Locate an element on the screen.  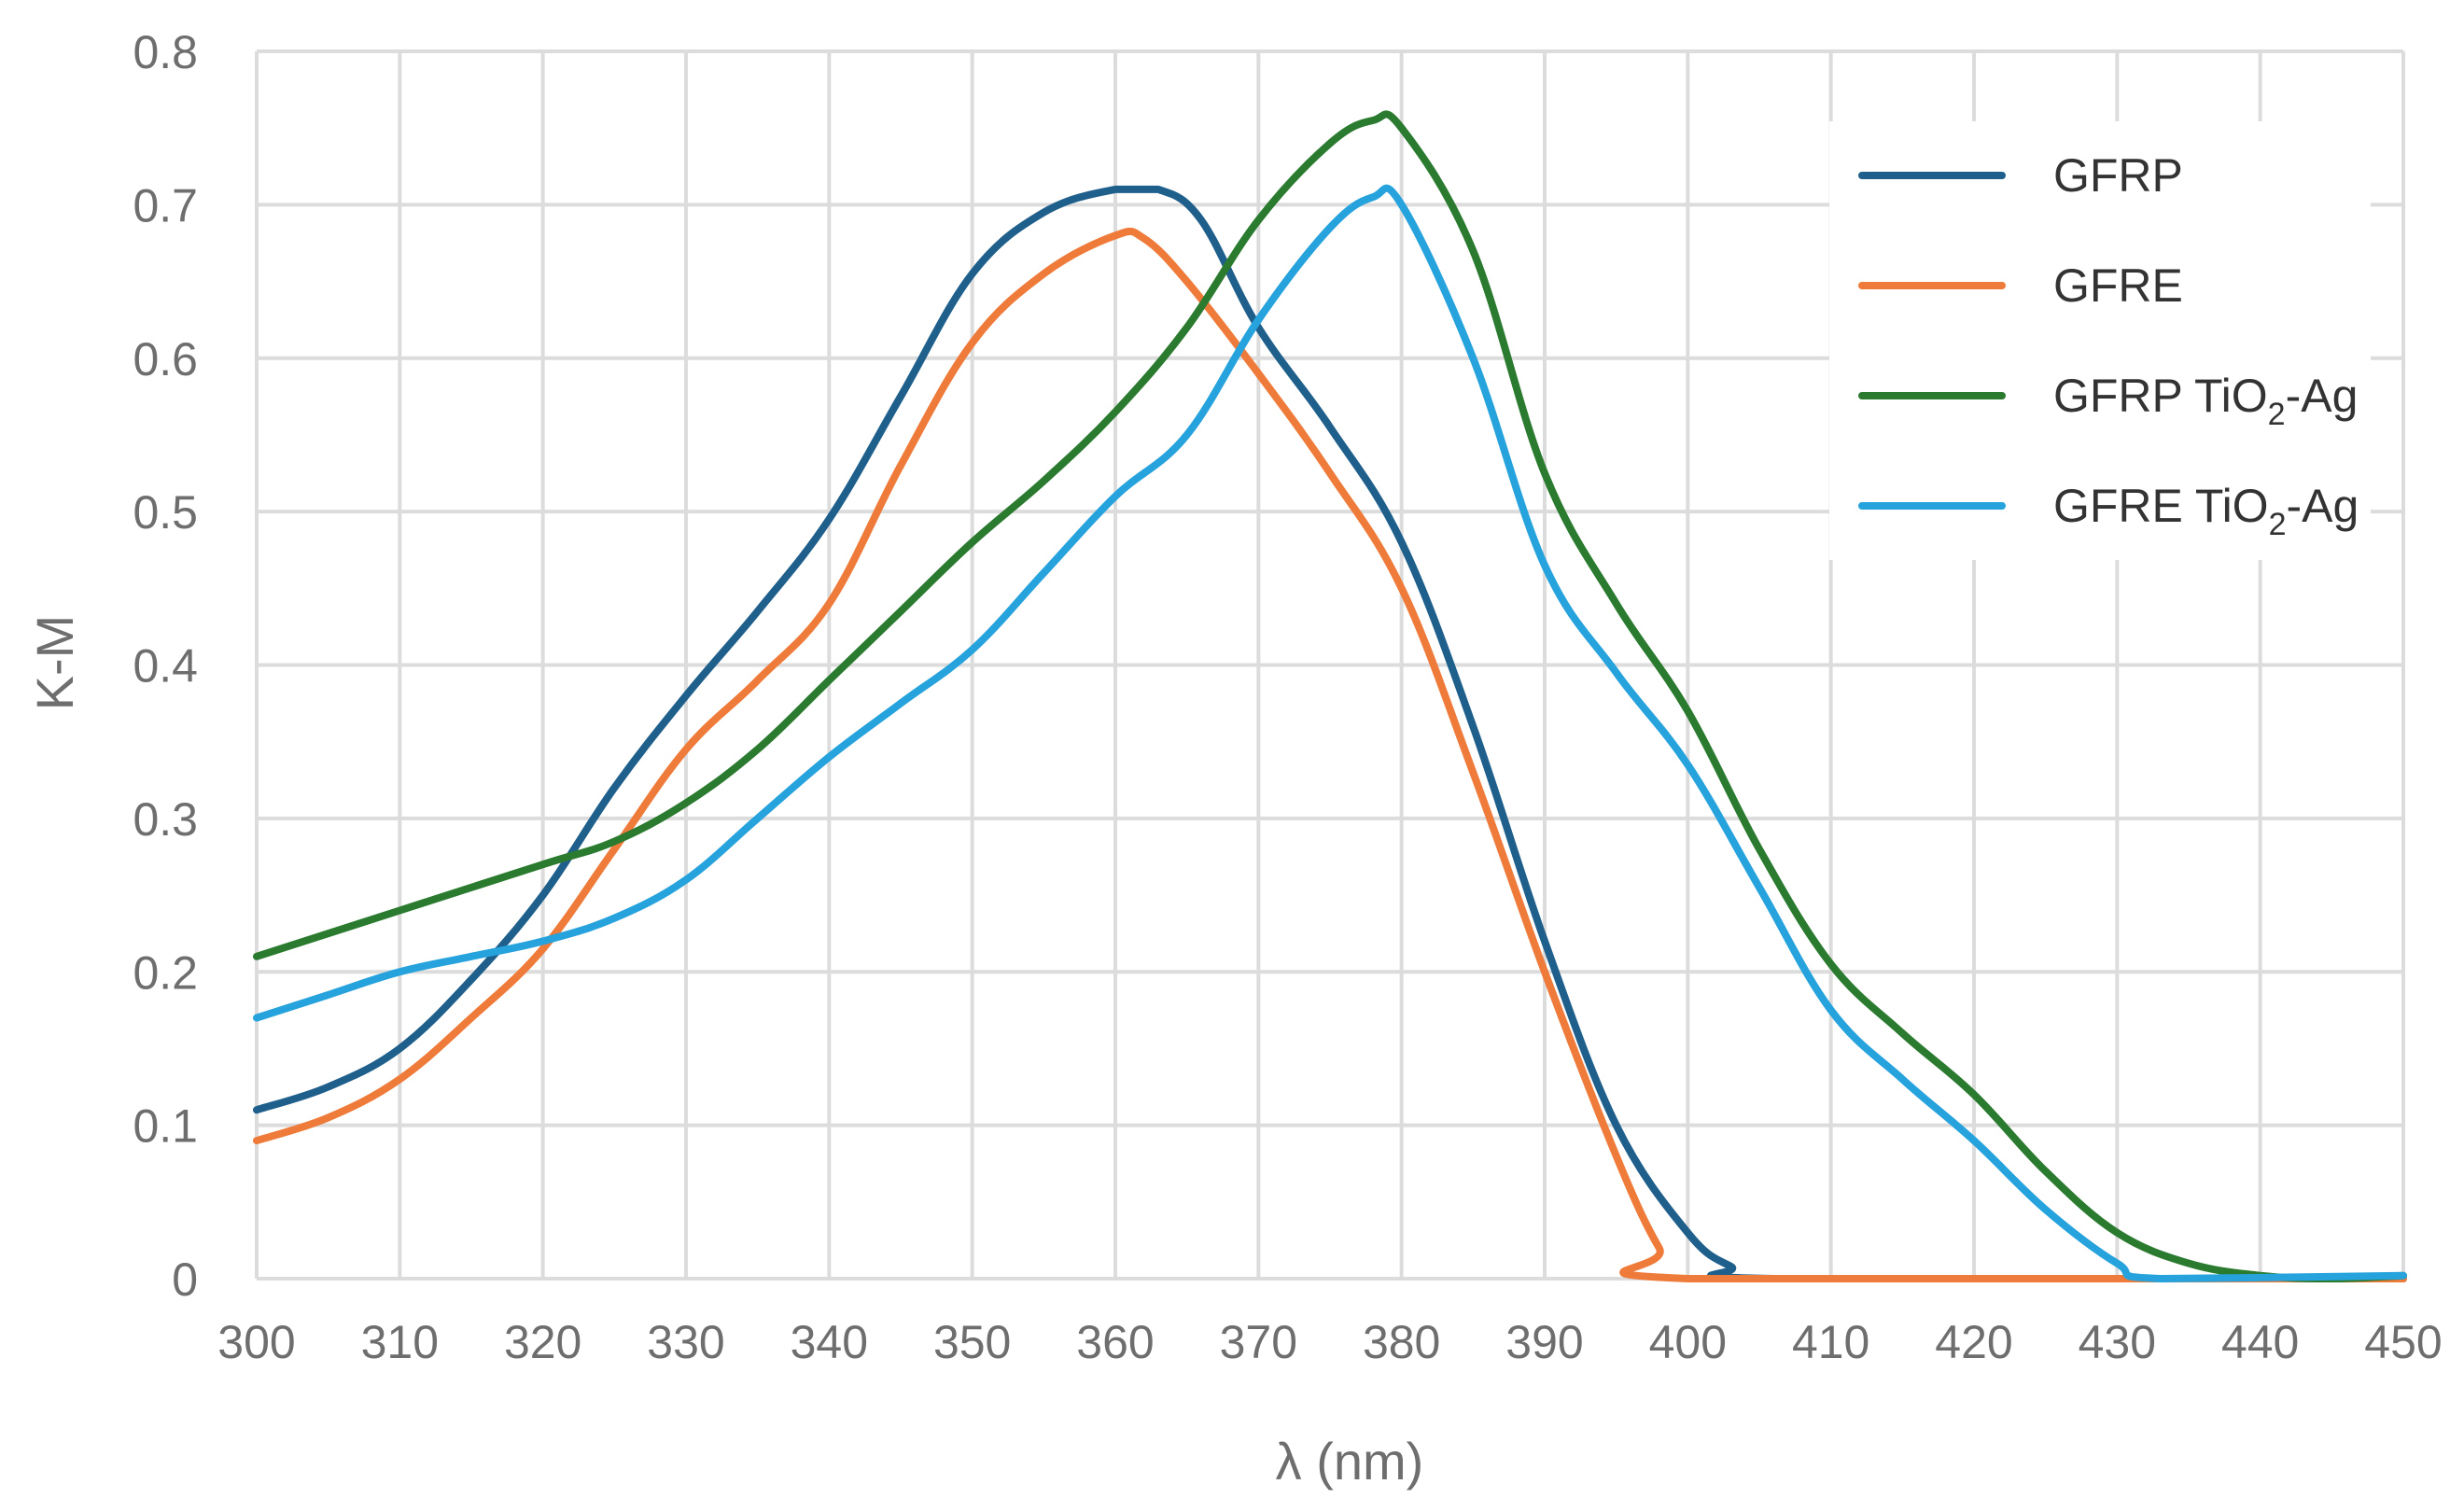
legend-text-main: GFRE is located at coordinates (2118, 285).